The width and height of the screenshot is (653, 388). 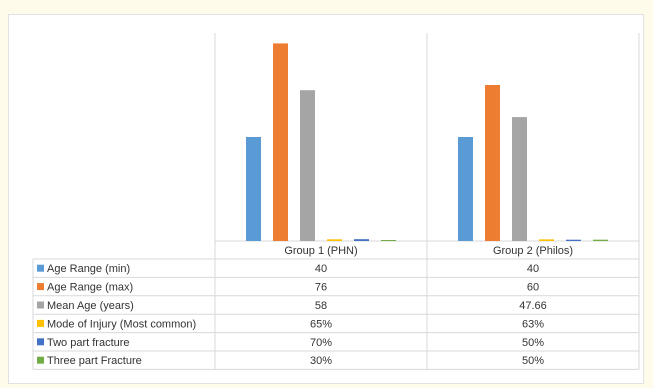 I want to click on data-label: 47.66, so click(x=533, y=306).